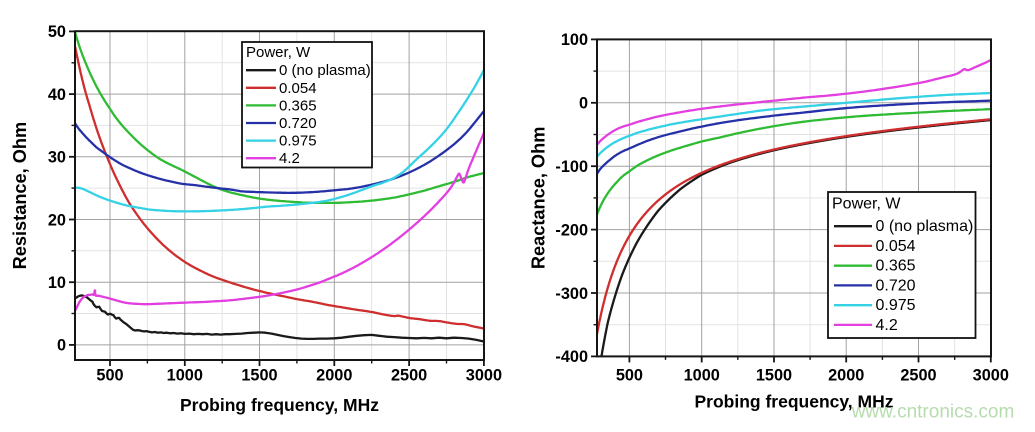  Describe the element at coordinates (57, 158) in the screenshot. I see `svg-text: 30` at that location.